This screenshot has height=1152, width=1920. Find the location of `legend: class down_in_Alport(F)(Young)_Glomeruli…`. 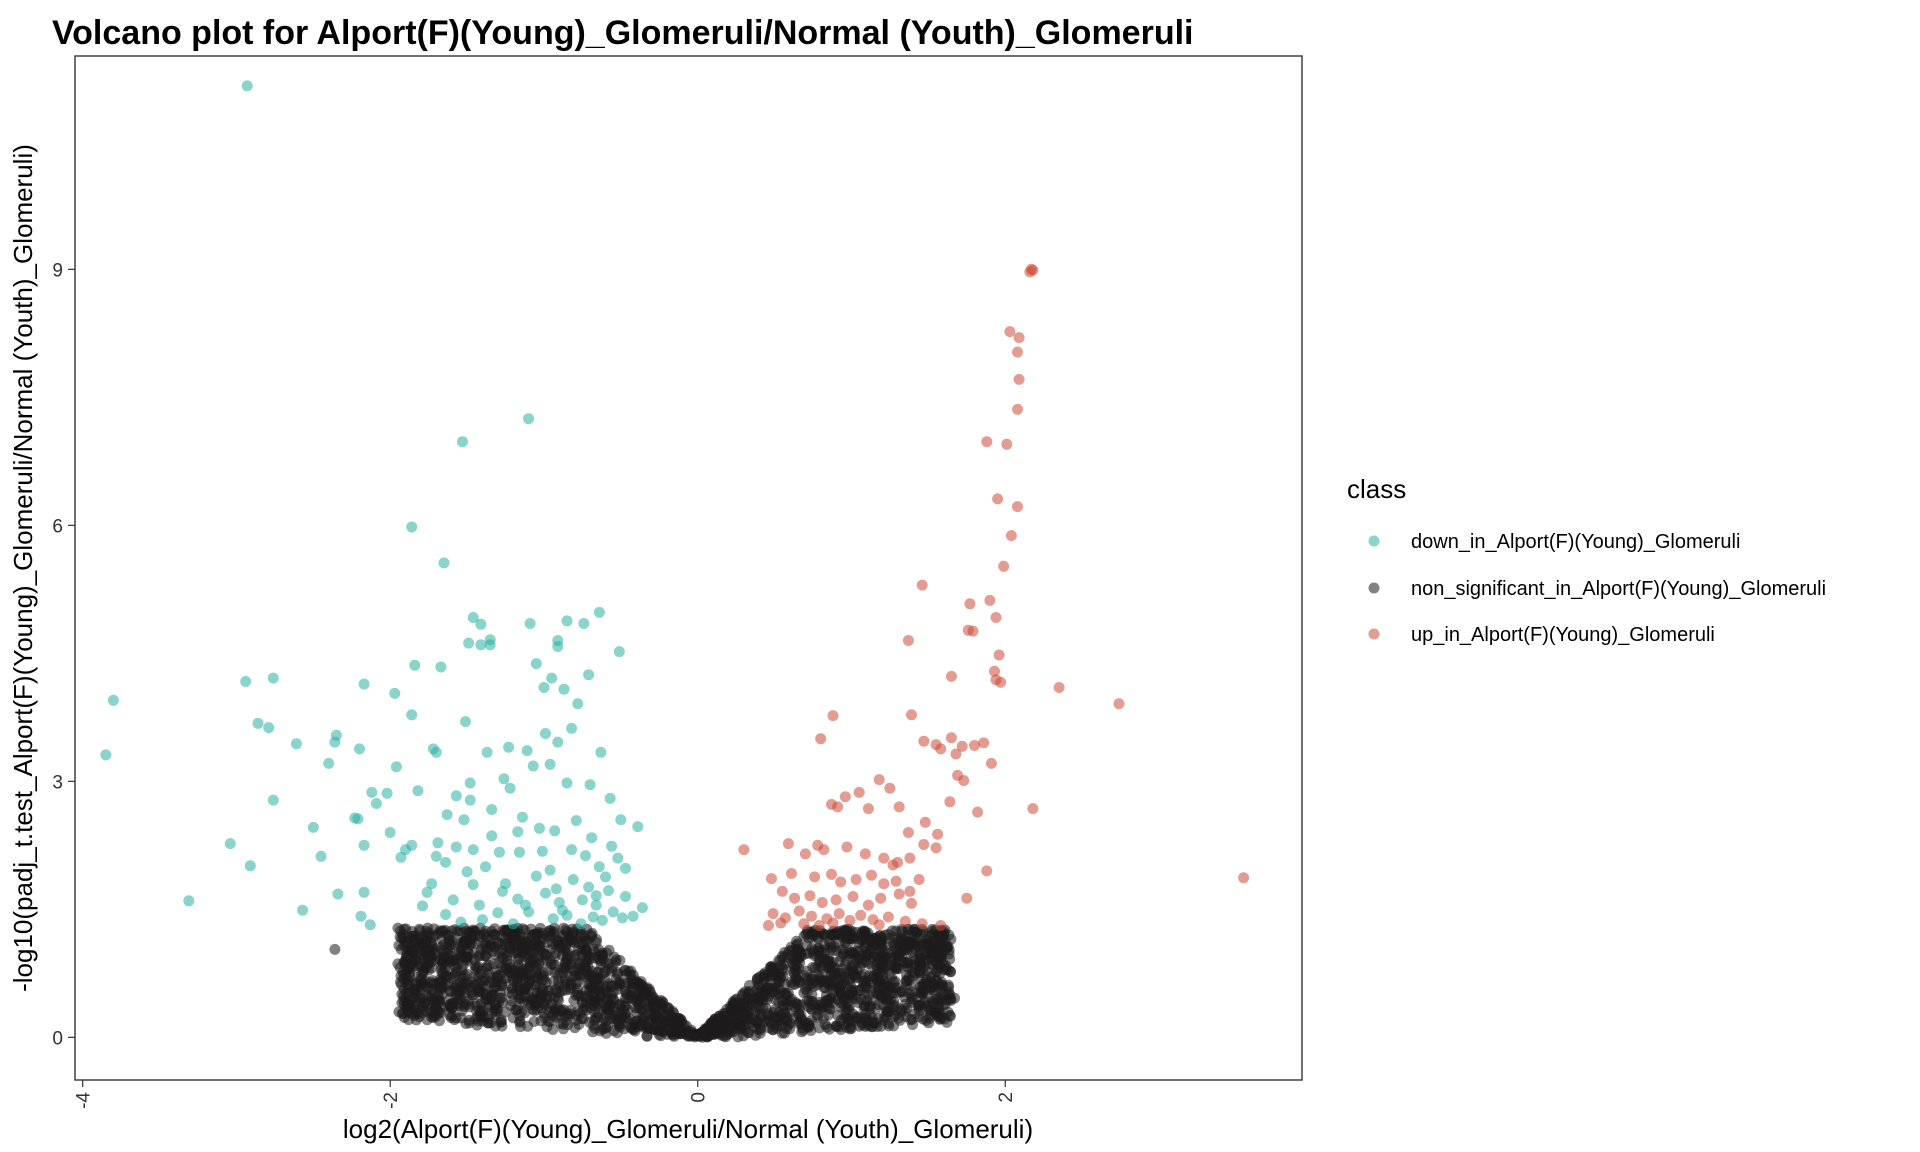

legend: class down_in_Alport(F)(Young)_Glomeruli… is located at coordinates (1586, 560).